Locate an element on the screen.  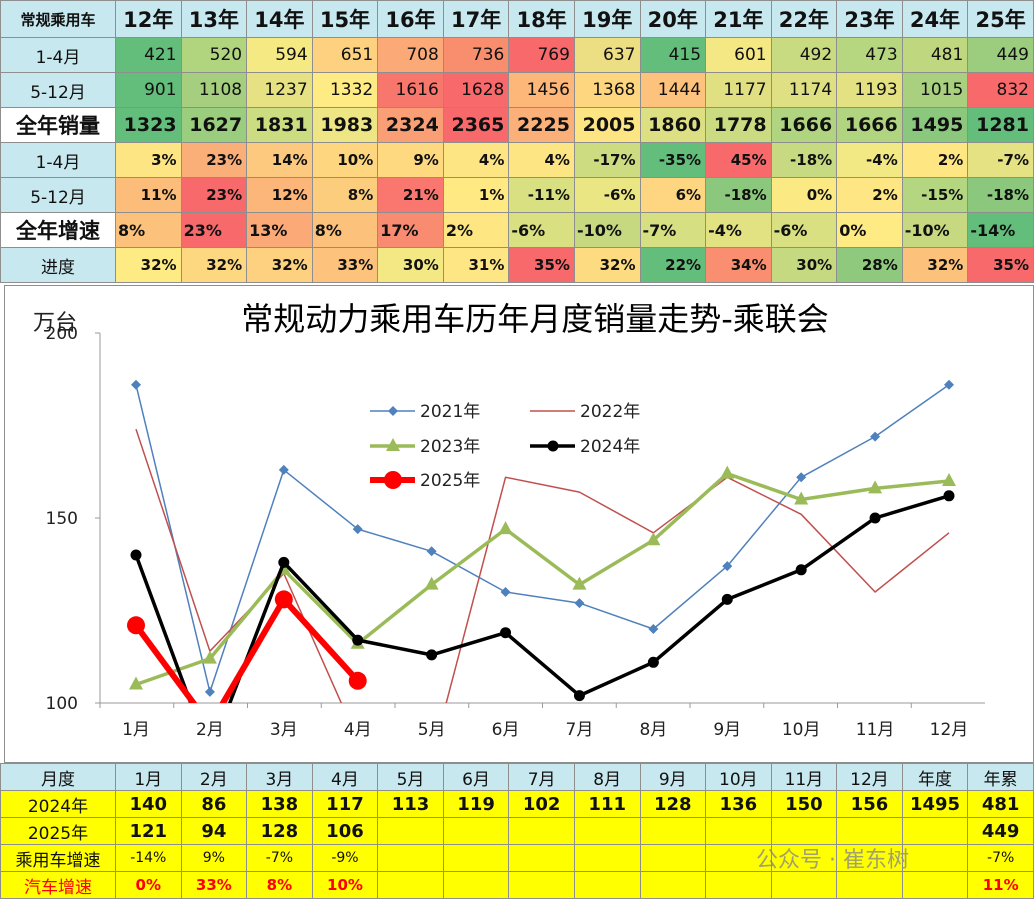
table-cell: 23% is located at coordinates (214, 195).